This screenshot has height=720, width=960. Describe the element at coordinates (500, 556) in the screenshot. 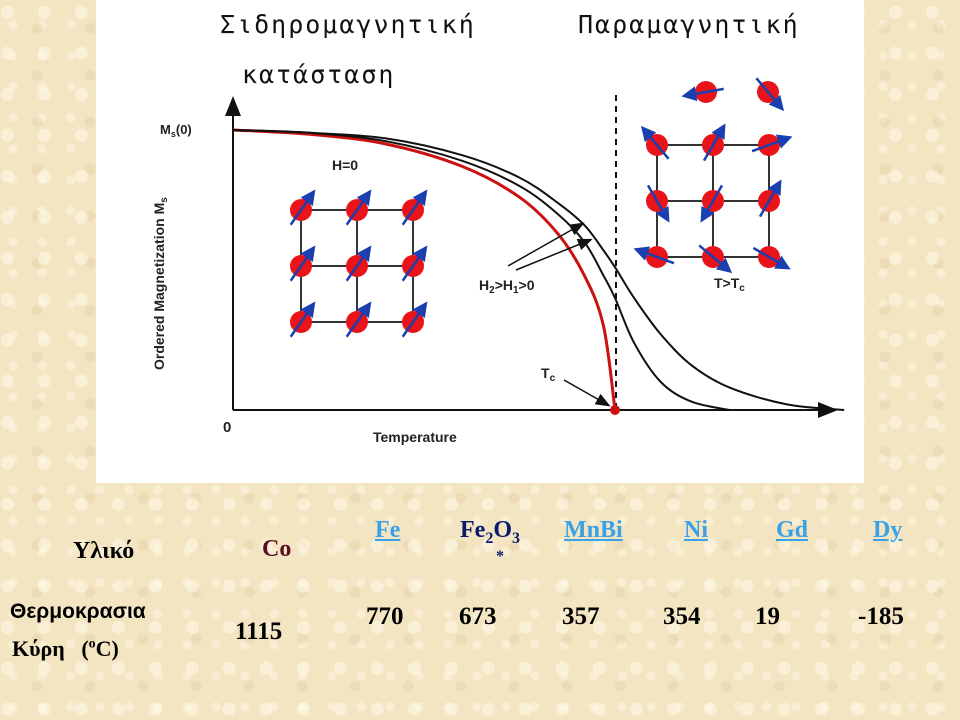

I see `footnote-star: *` at that location.